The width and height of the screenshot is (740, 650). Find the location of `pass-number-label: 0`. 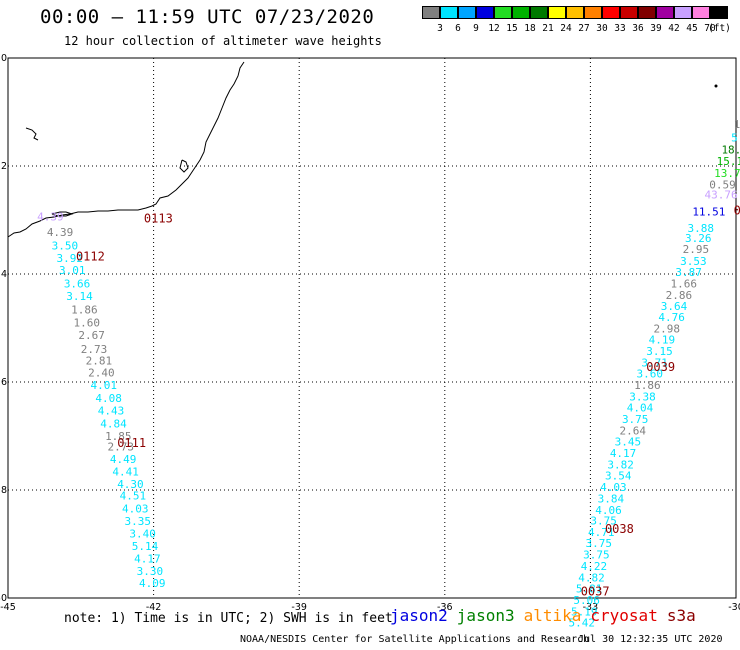

pass-number-label: 0 is located at coordinates (737, 211).